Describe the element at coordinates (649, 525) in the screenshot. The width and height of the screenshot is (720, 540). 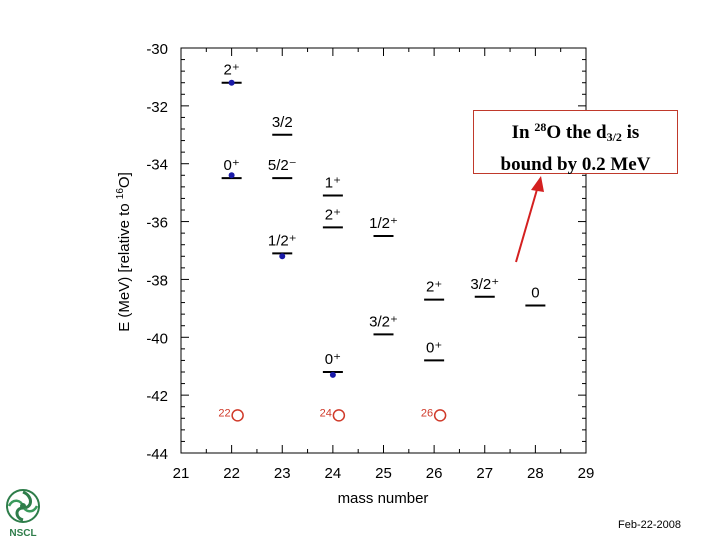
I see `footer-date: Feb-22-2008` at that location.